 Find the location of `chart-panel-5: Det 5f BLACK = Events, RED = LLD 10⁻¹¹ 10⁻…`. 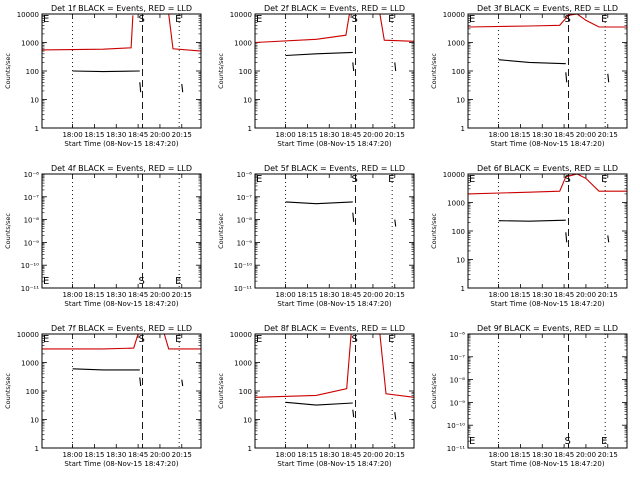

chart-panel-5: Det 5f BLACK = Events, RED = LLD 10⁻¹¹ 10⁻… is located at coordinates (316, 236).